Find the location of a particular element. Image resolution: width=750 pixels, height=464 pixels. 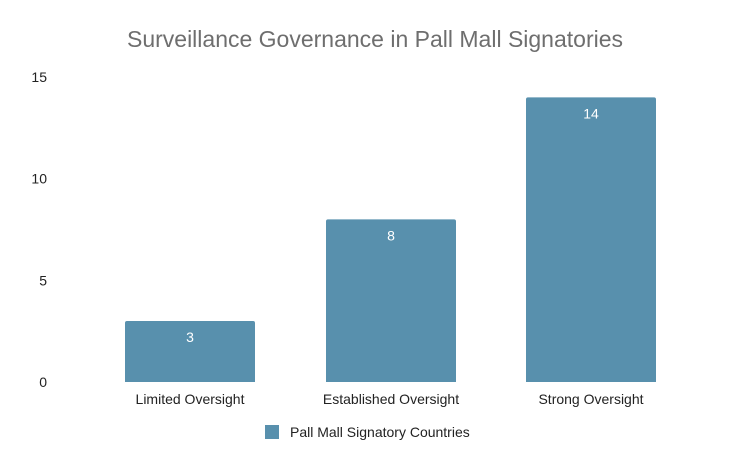

x-tick-label: Established Oversight is located at coordinates (391, 399).